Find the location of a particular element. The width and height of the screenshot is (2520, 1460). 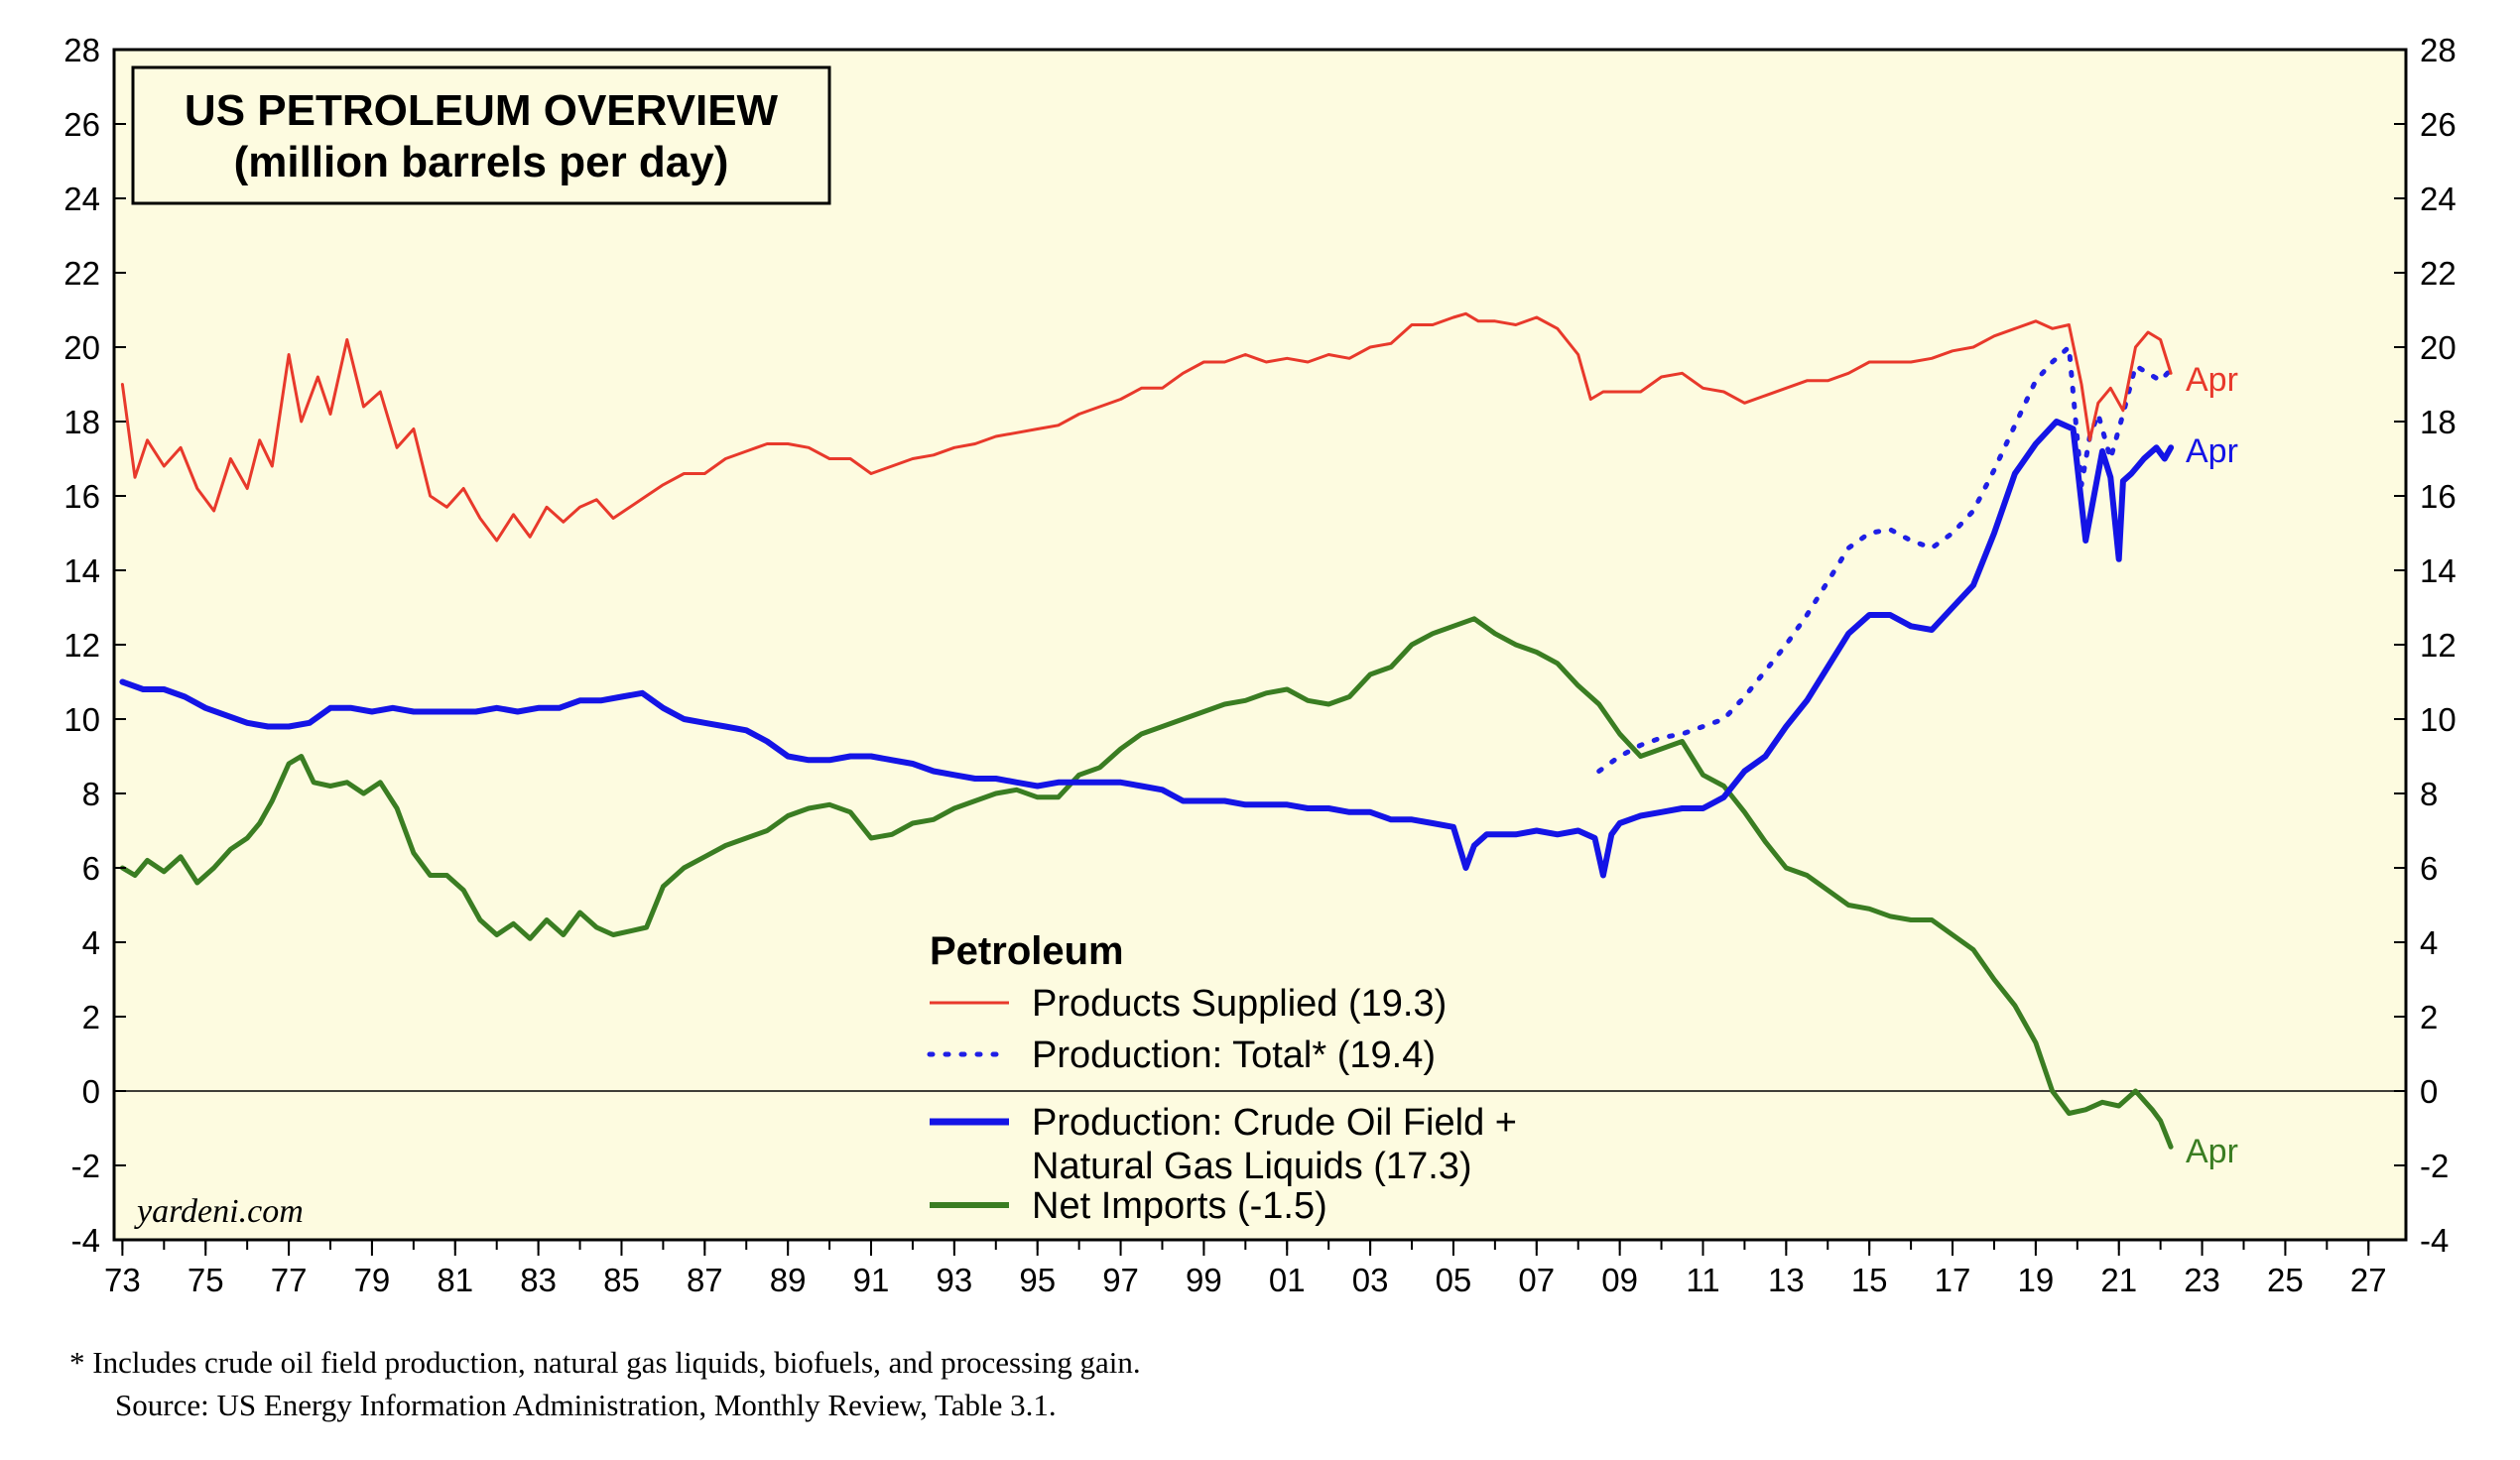

x-tick-label: 81 is located at coordinates (455, 1280).